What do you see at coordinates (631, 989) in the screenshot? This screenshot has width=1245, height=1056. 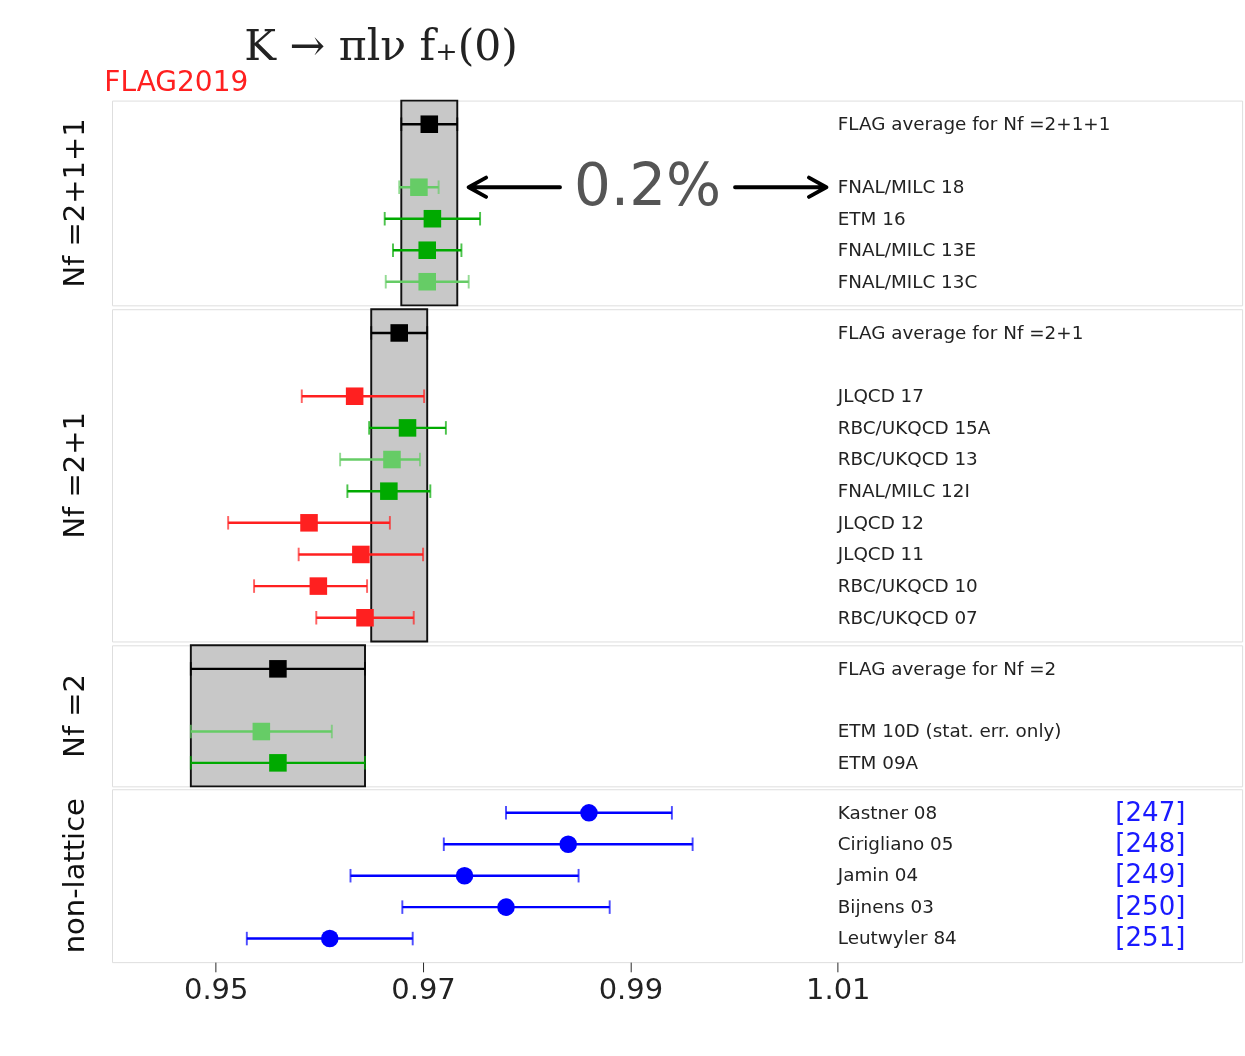 I see `x-tick-label: 0.99` at bounding box center [631, 989].